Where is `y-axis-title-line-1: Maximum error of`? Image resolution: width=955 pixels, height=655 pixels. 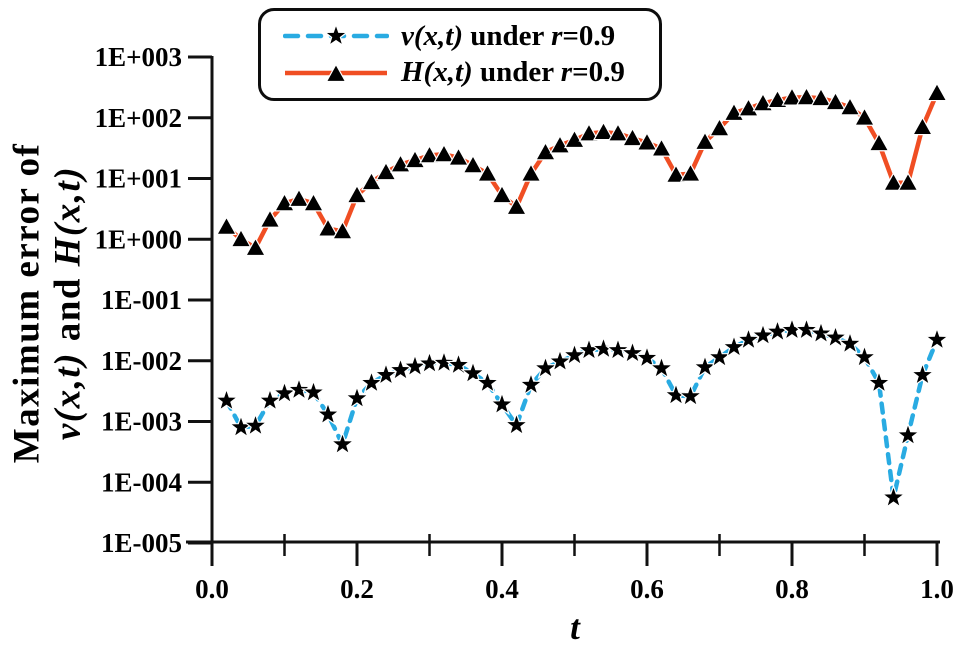 y-axis-title-line-1: Maximum error of is located at coordinates (27, 303).